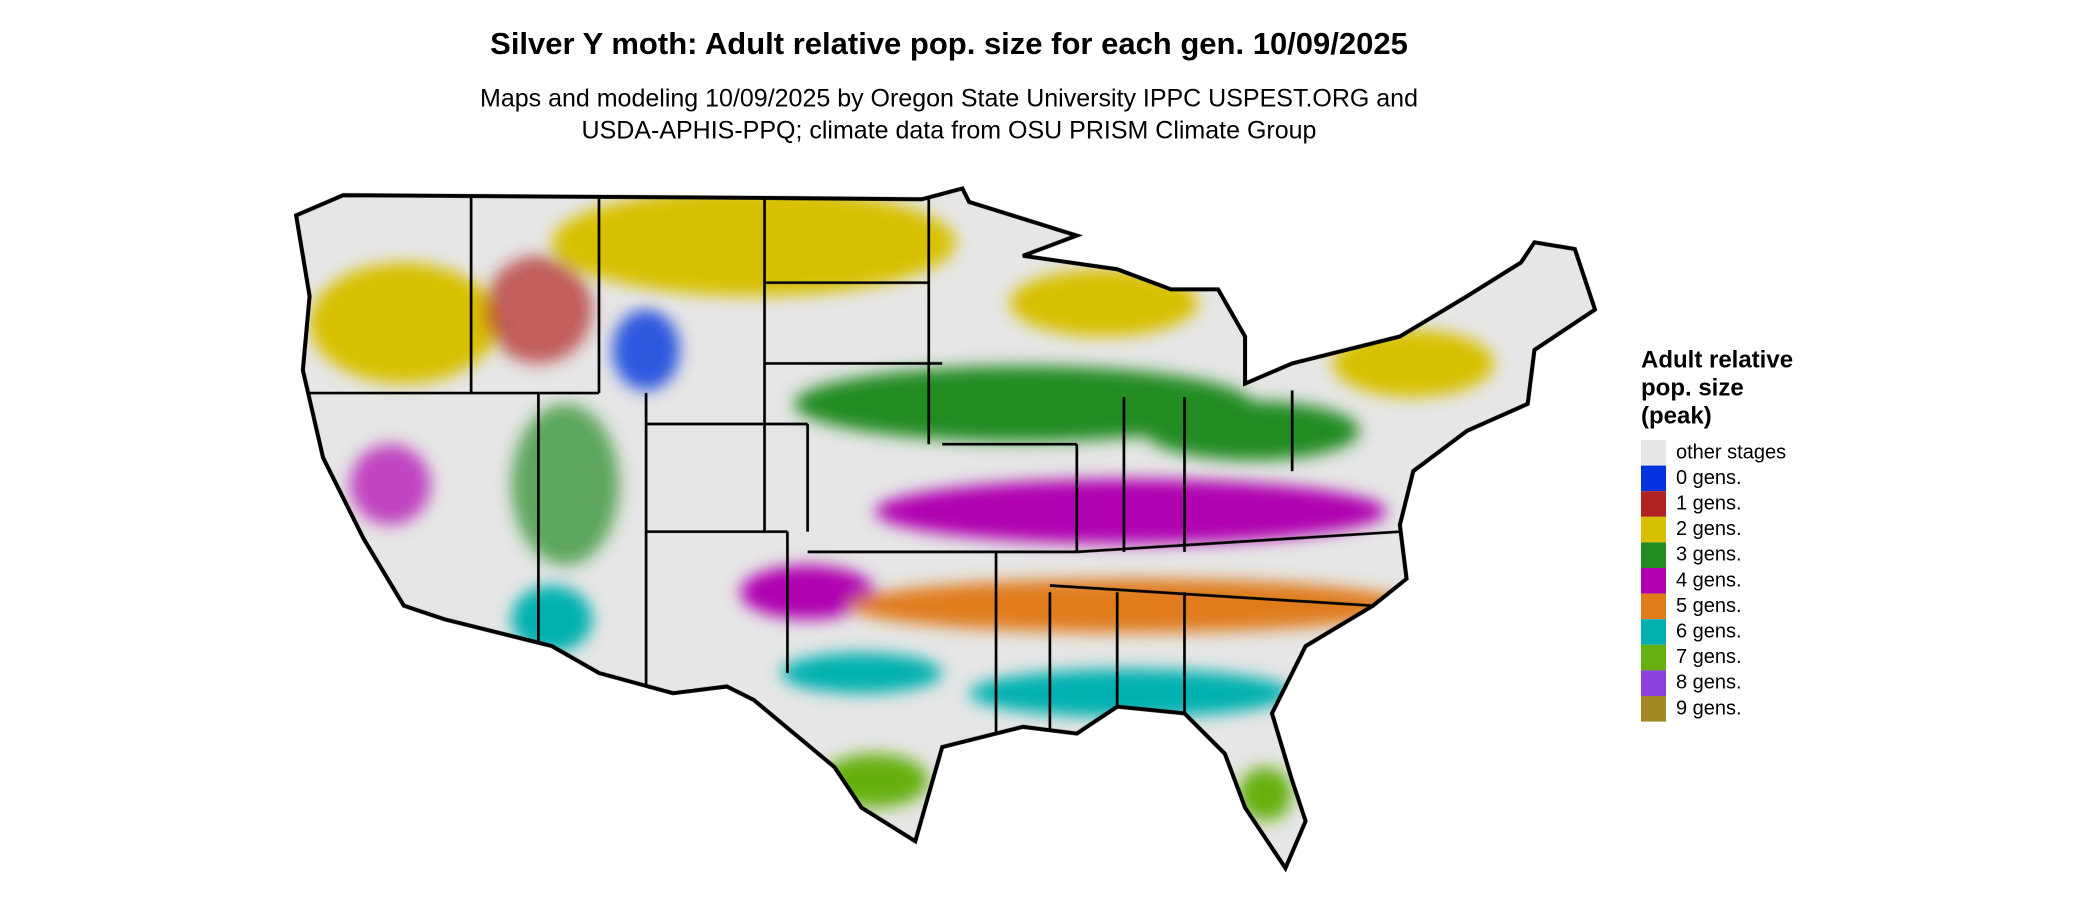  I want to click on legend-label: 3 gens., so click(1709, 555).